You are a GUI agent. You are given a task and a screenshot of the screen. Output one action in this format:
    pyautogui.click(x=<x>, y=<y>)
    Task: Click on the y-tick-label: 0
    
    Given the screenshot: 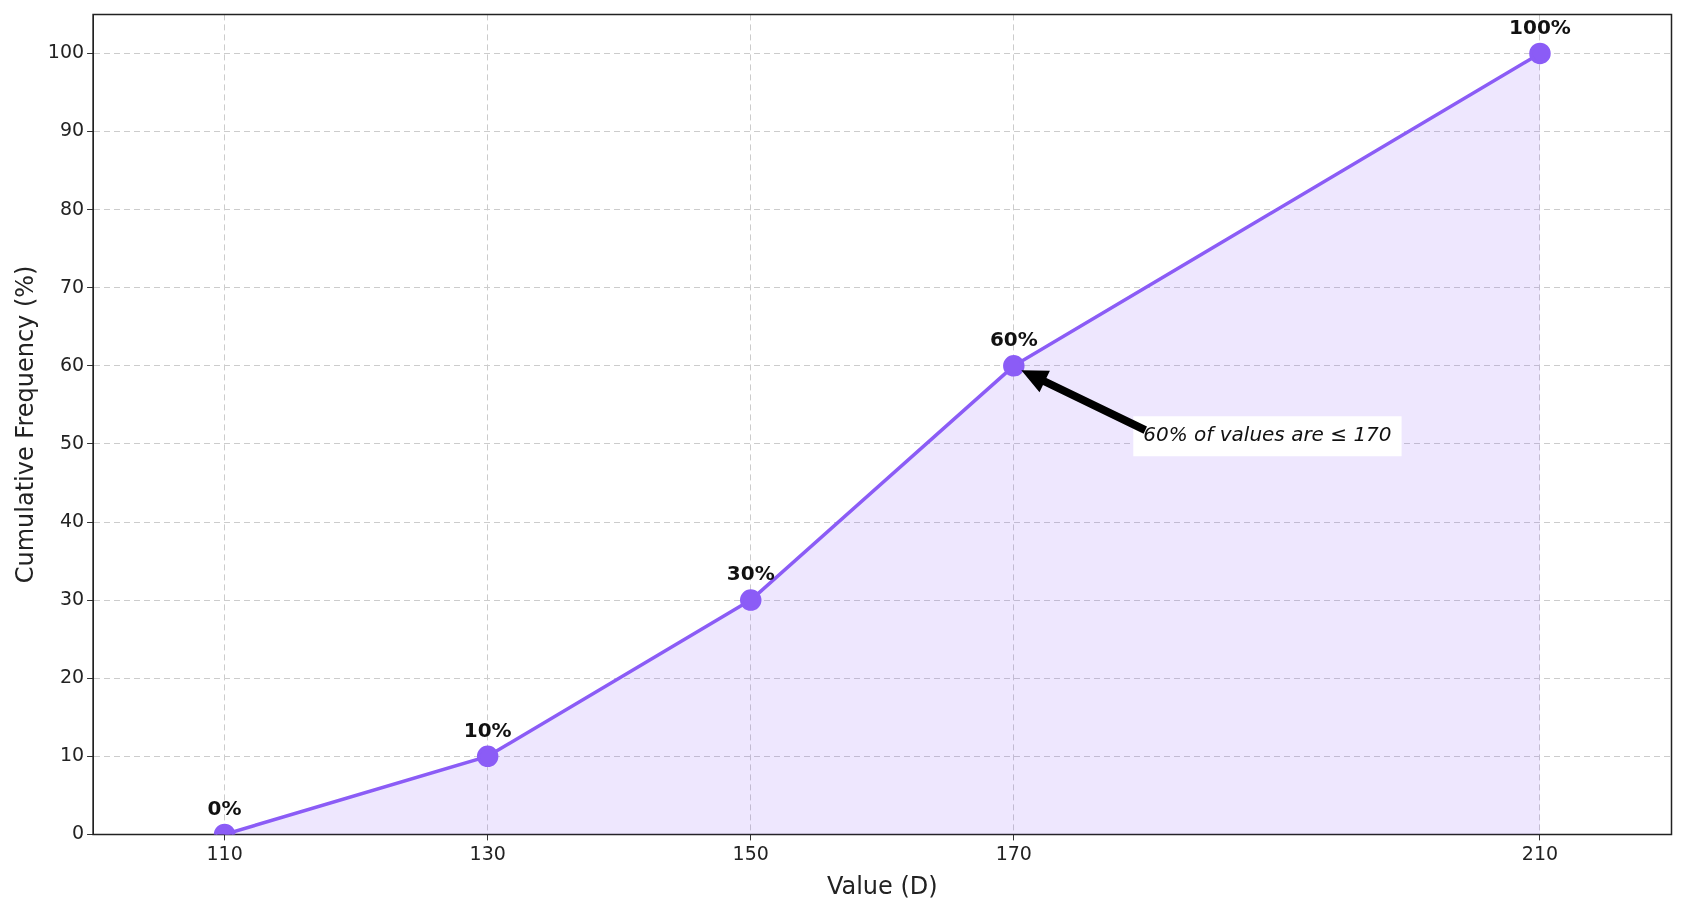 What is the action you would take?
    pyautogui.click(x=78, y=832)
    